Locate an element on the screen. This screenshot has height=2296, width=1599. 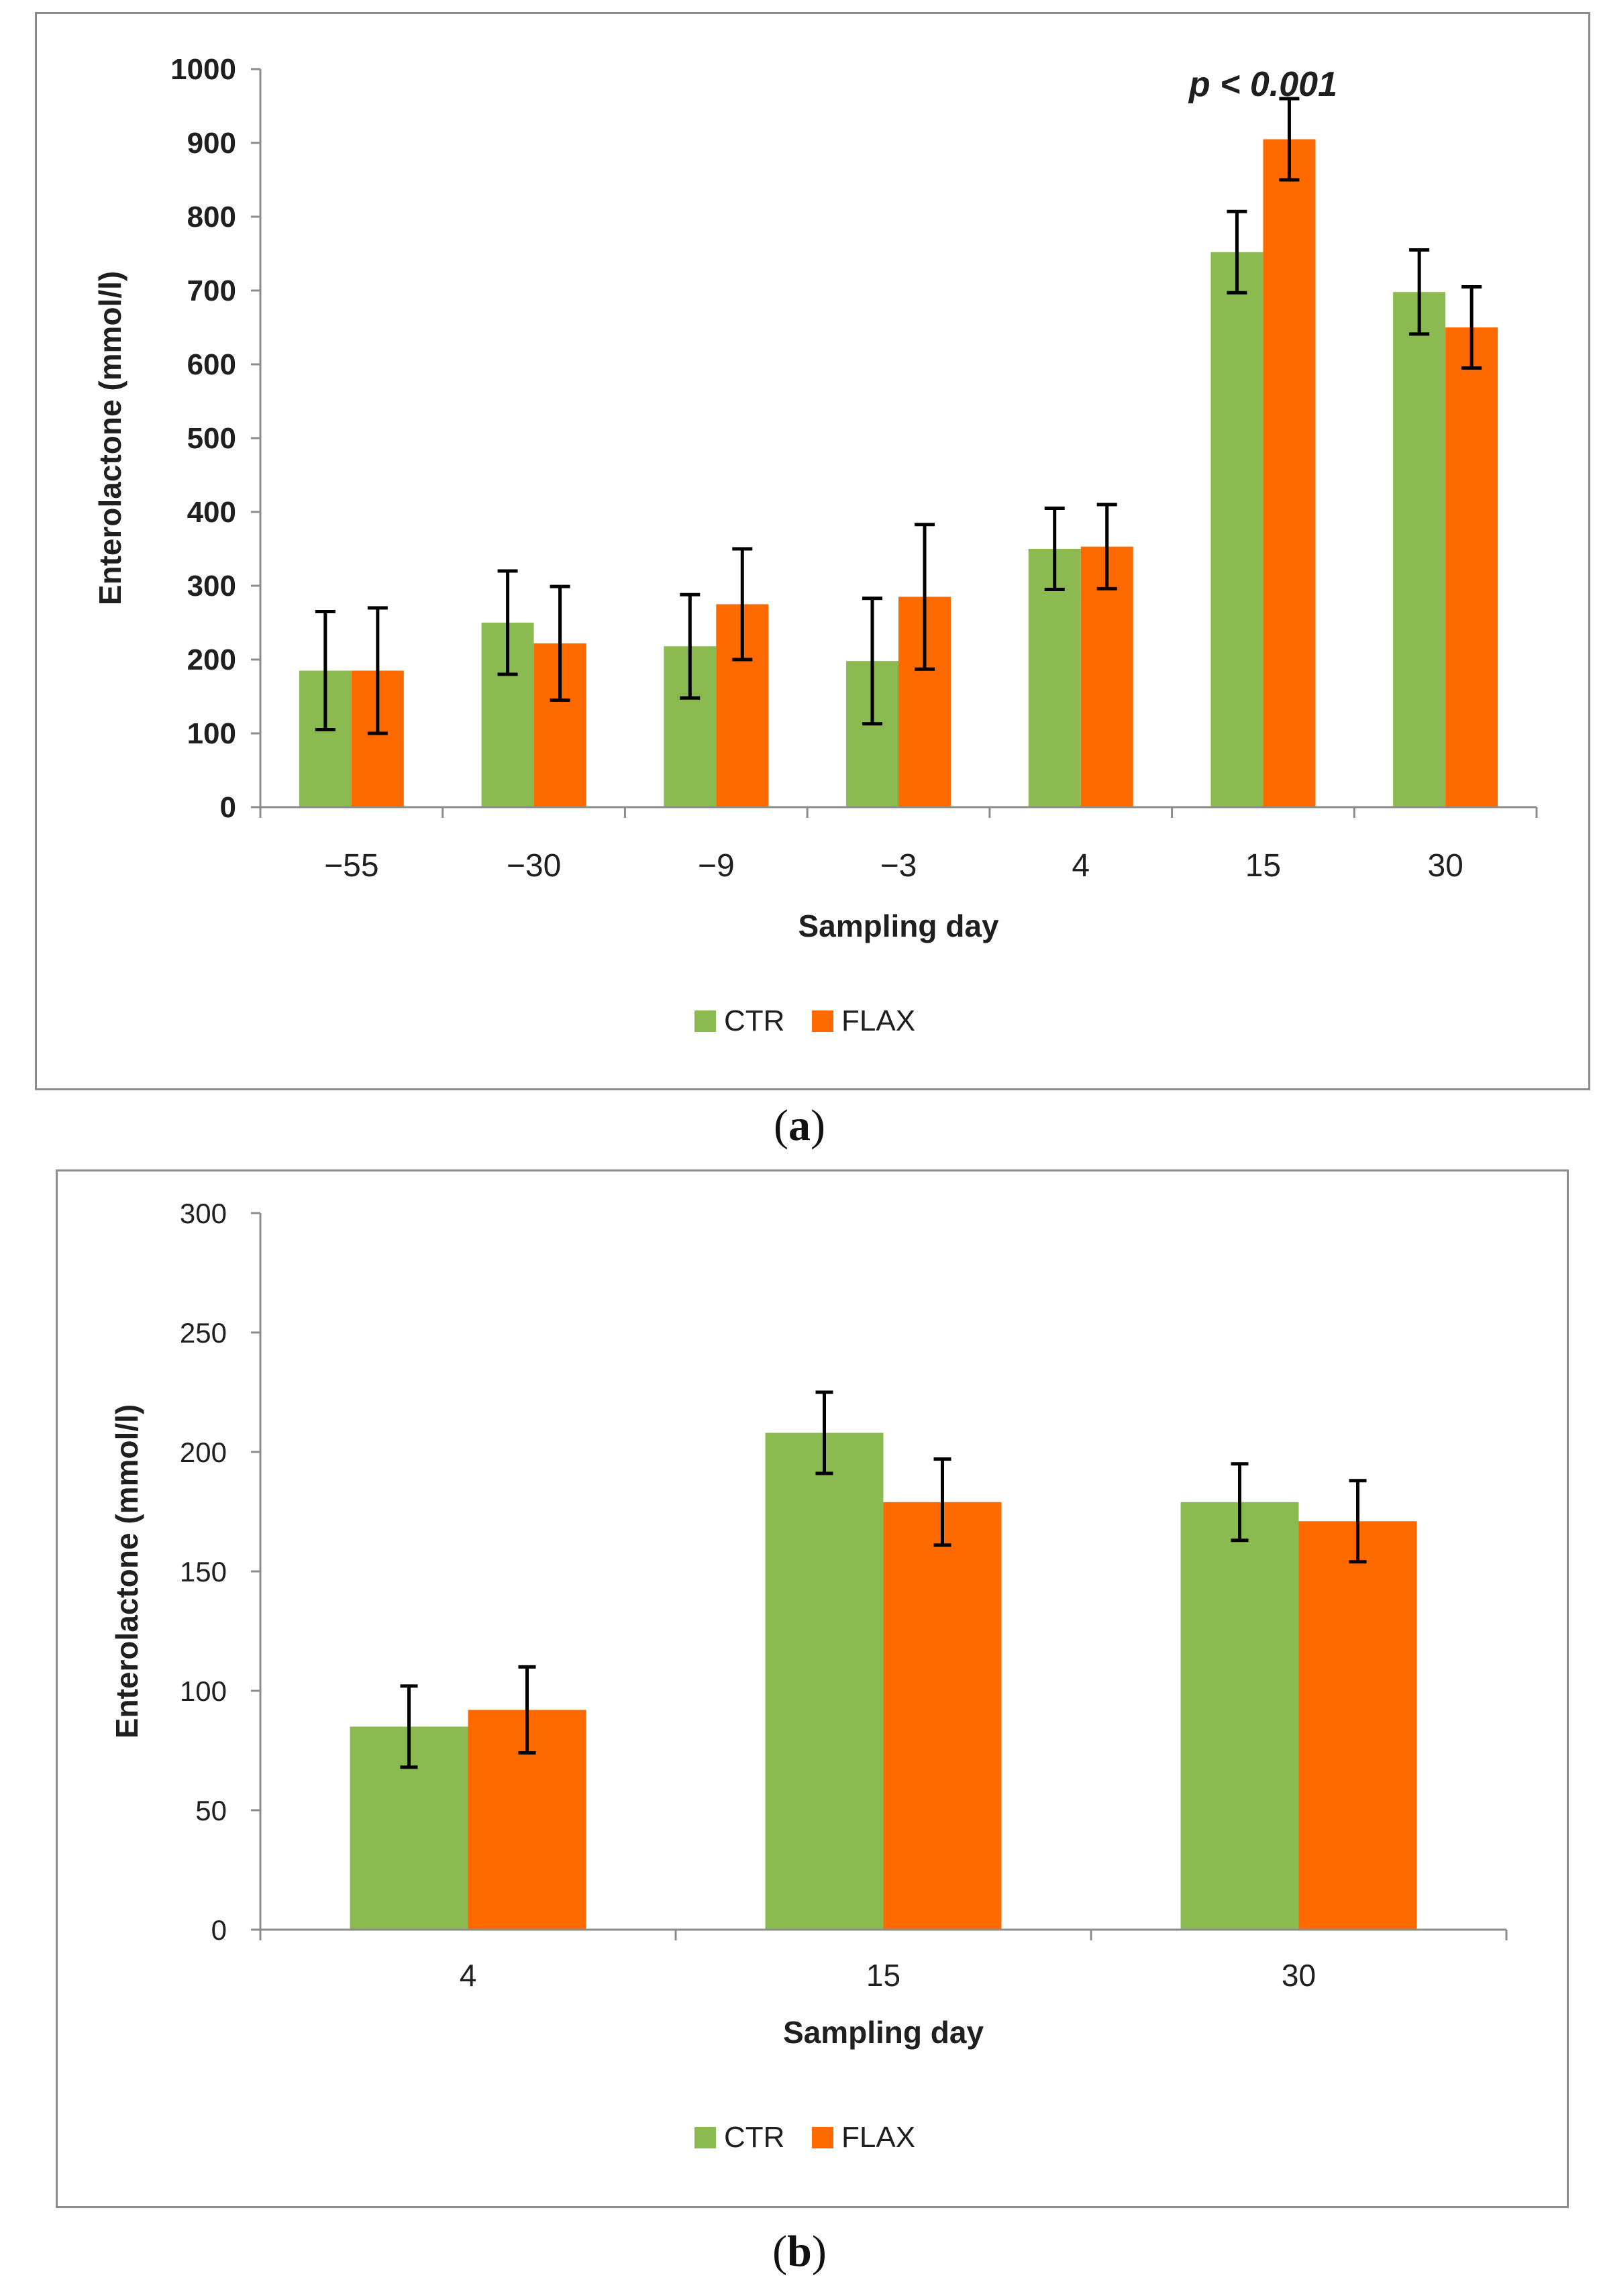
panel-label-b: b is located at coordinates (799, 2251).